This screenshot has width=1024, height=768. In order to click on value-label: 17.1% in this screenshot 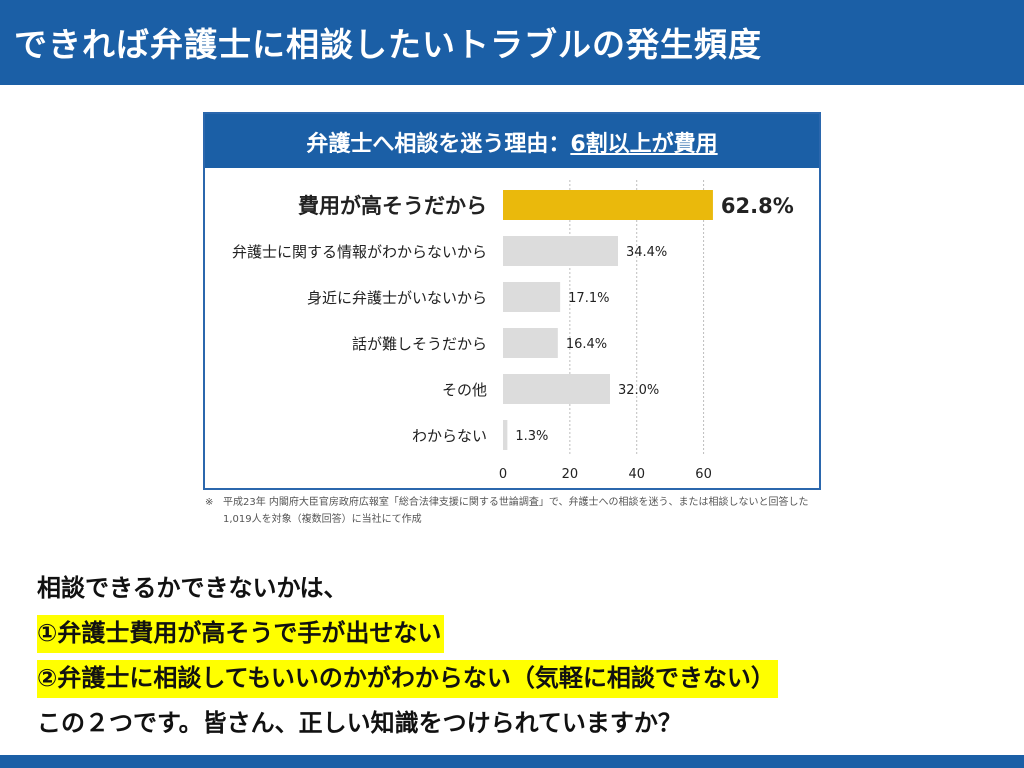, I will do `click(588, 298)`.